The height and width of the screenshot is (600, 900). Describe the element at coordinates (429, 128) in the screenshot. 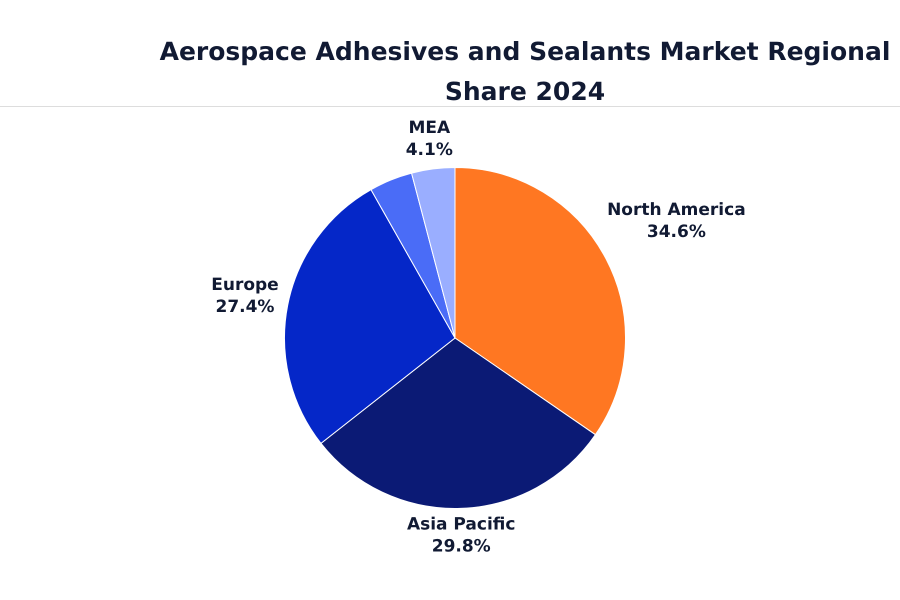

I see `slice-label: MEA` at that location.